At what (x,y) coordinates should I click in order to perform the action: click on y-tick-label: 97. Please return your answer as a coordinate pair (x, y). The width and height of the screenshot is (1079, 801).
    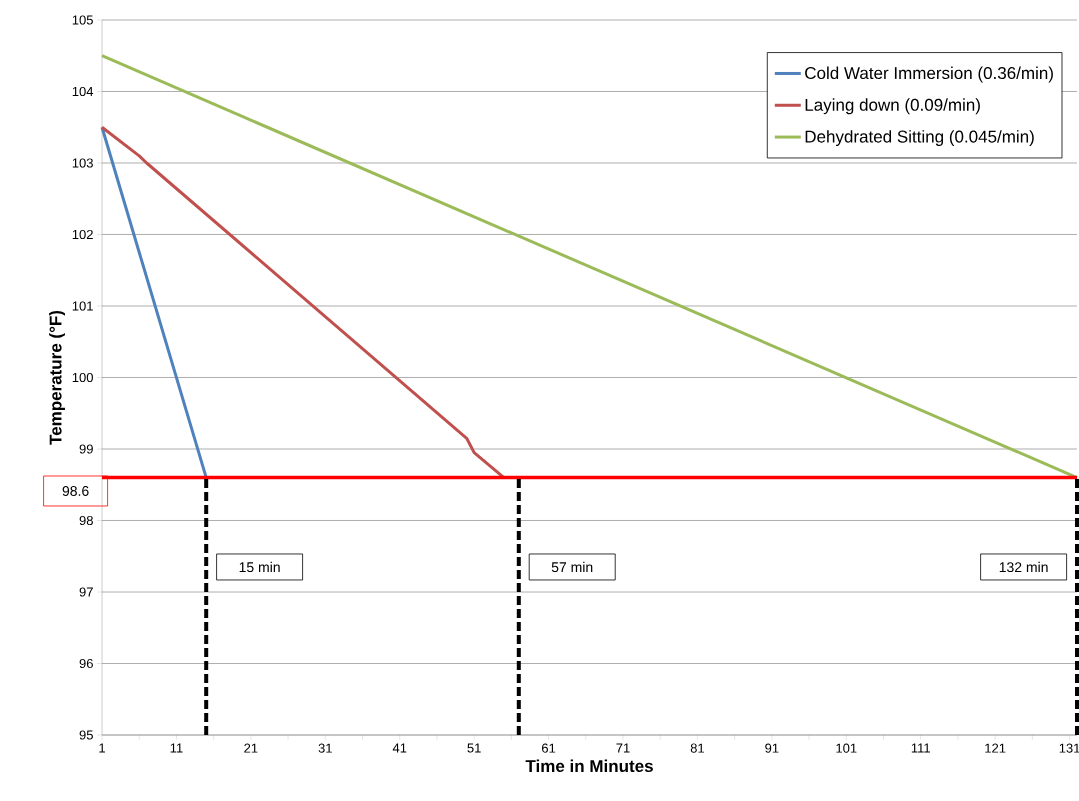
    Looking at the image, I should click on (86, 592).